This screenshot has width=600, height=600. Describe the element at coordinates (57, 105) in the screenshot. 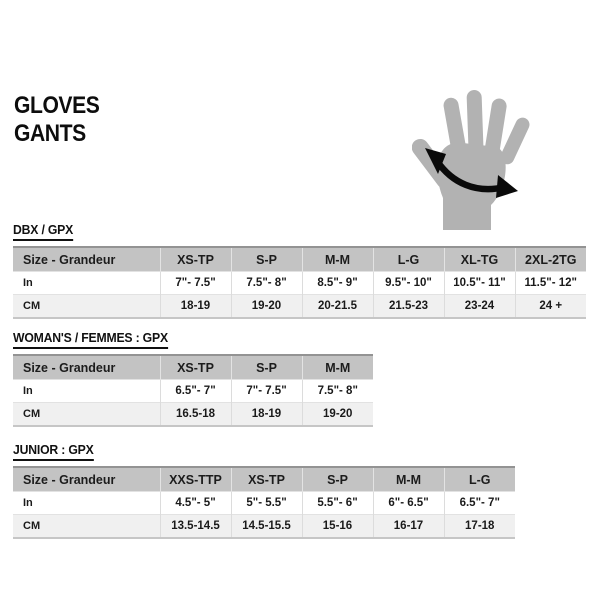

I see `page-title-line-en: GLOVES` at that location.